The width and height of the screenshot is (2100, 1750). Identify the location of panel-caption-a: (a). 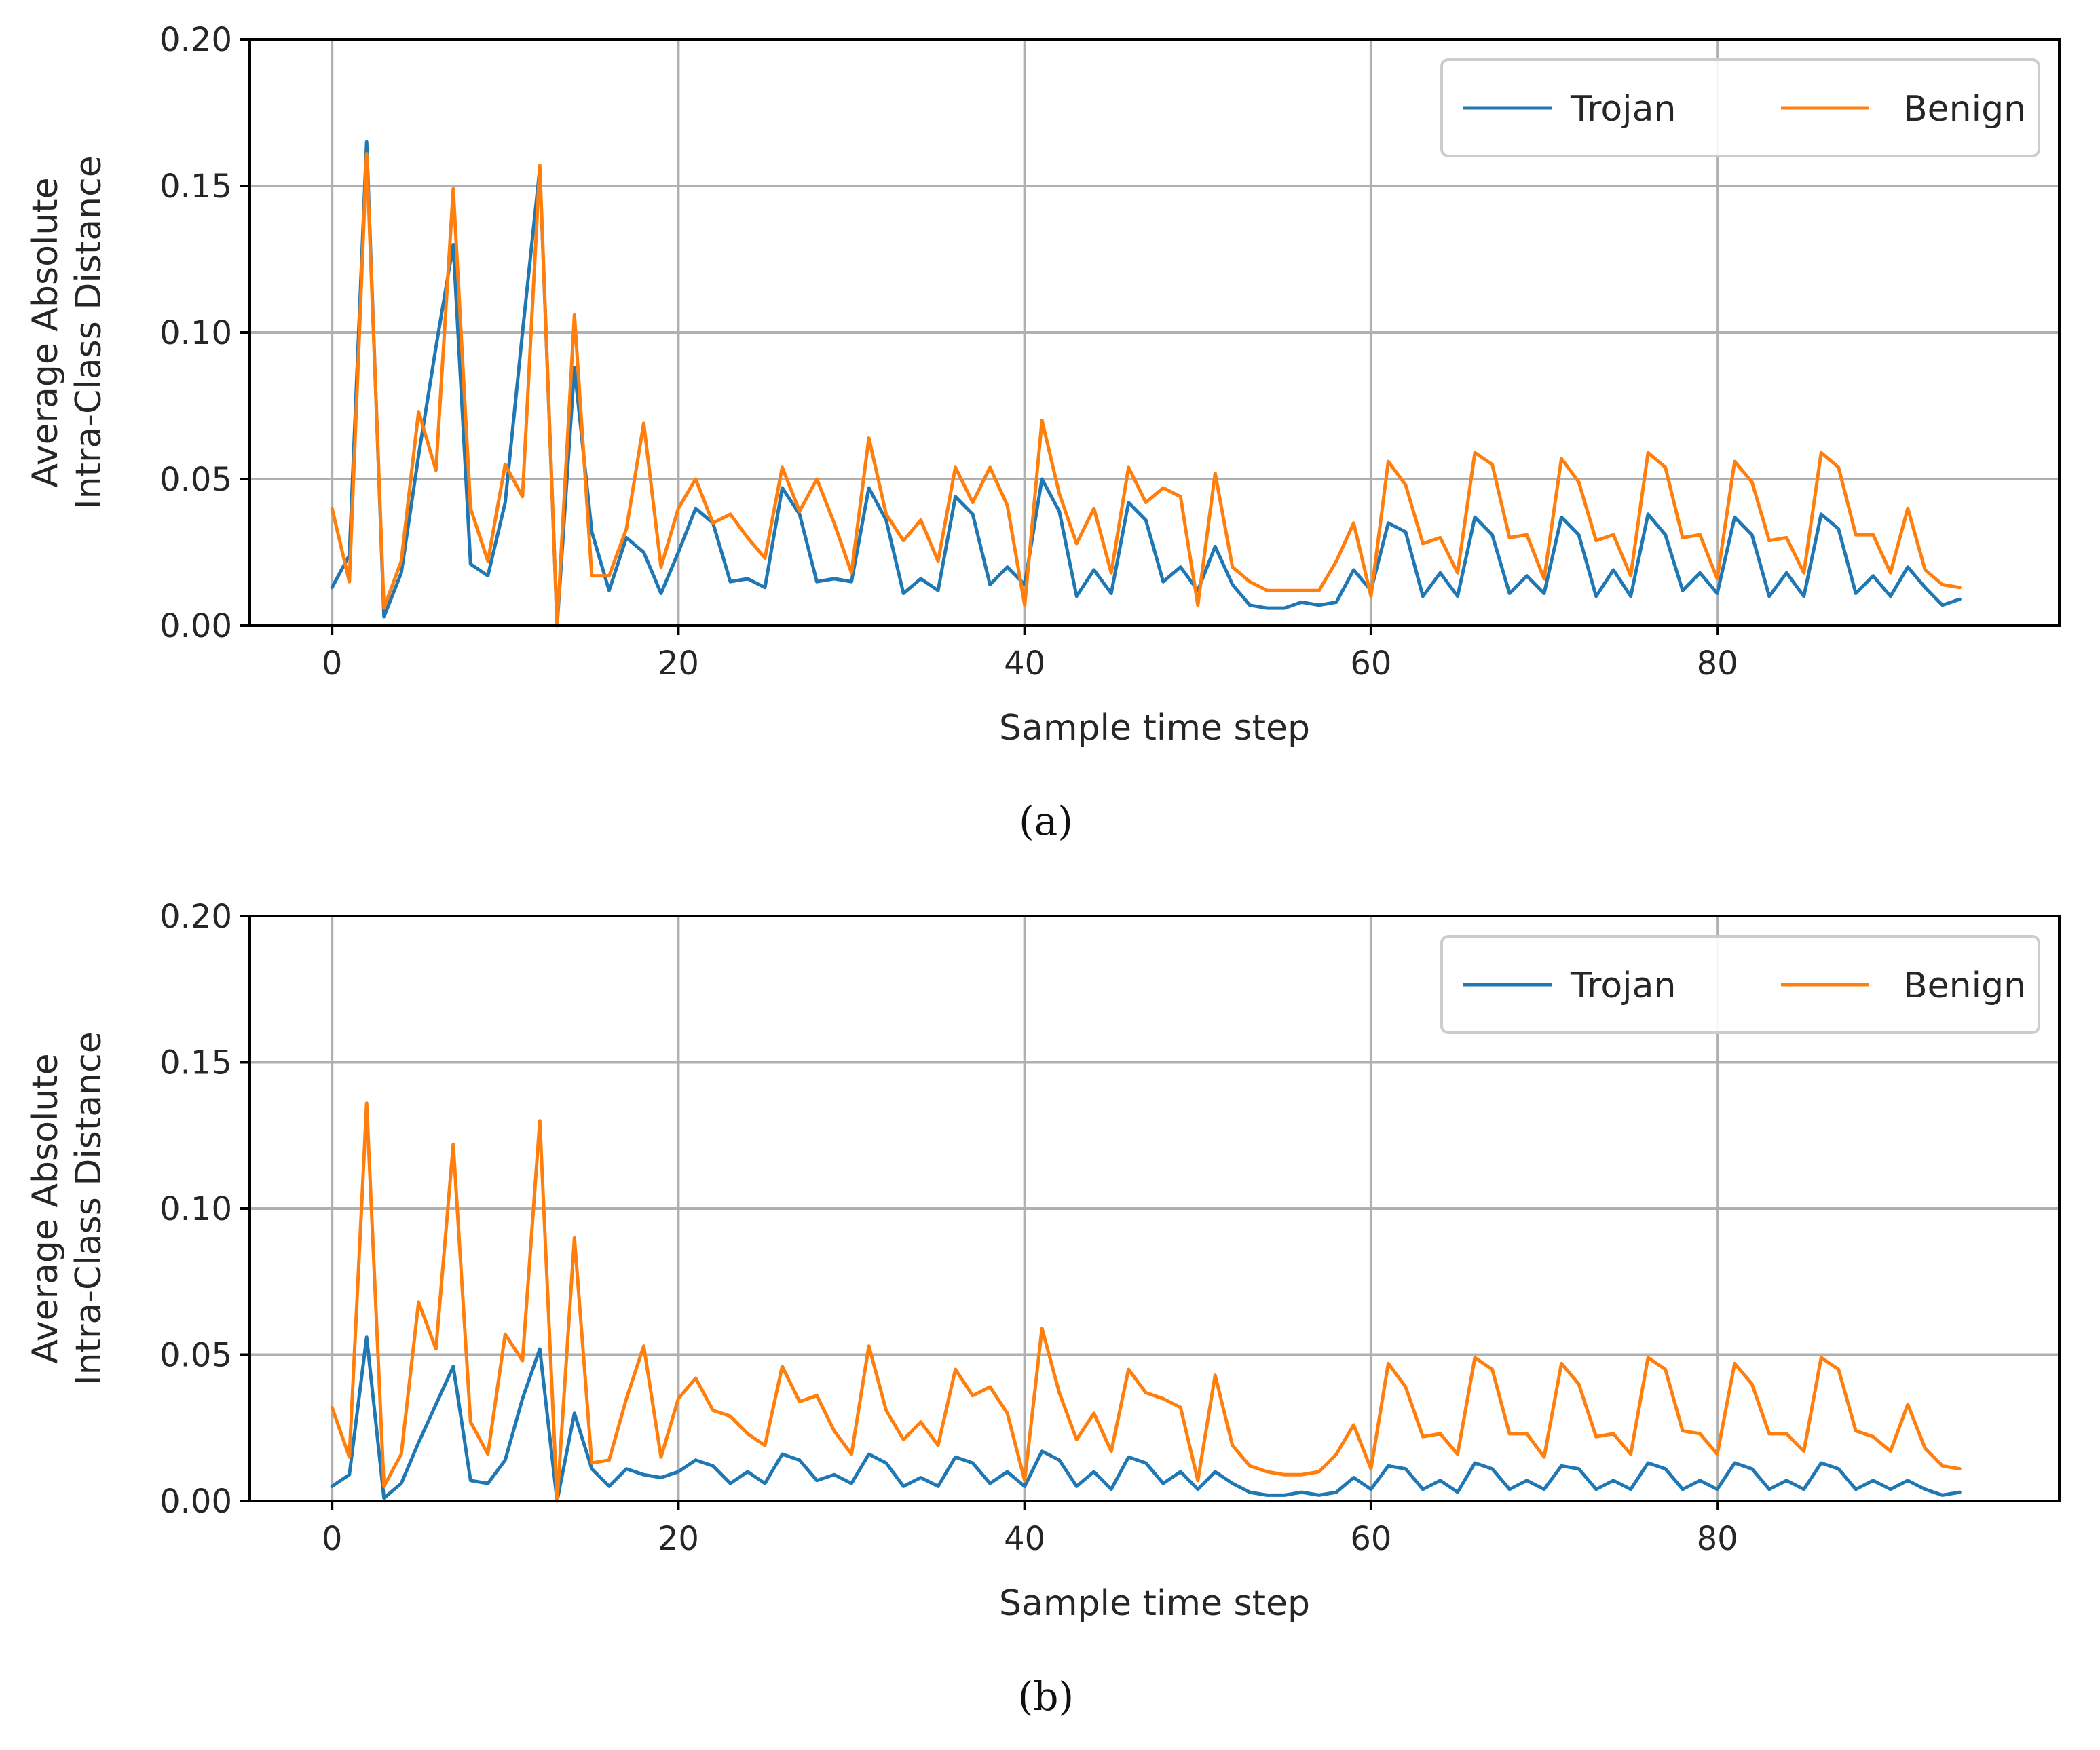
(1046, 821).